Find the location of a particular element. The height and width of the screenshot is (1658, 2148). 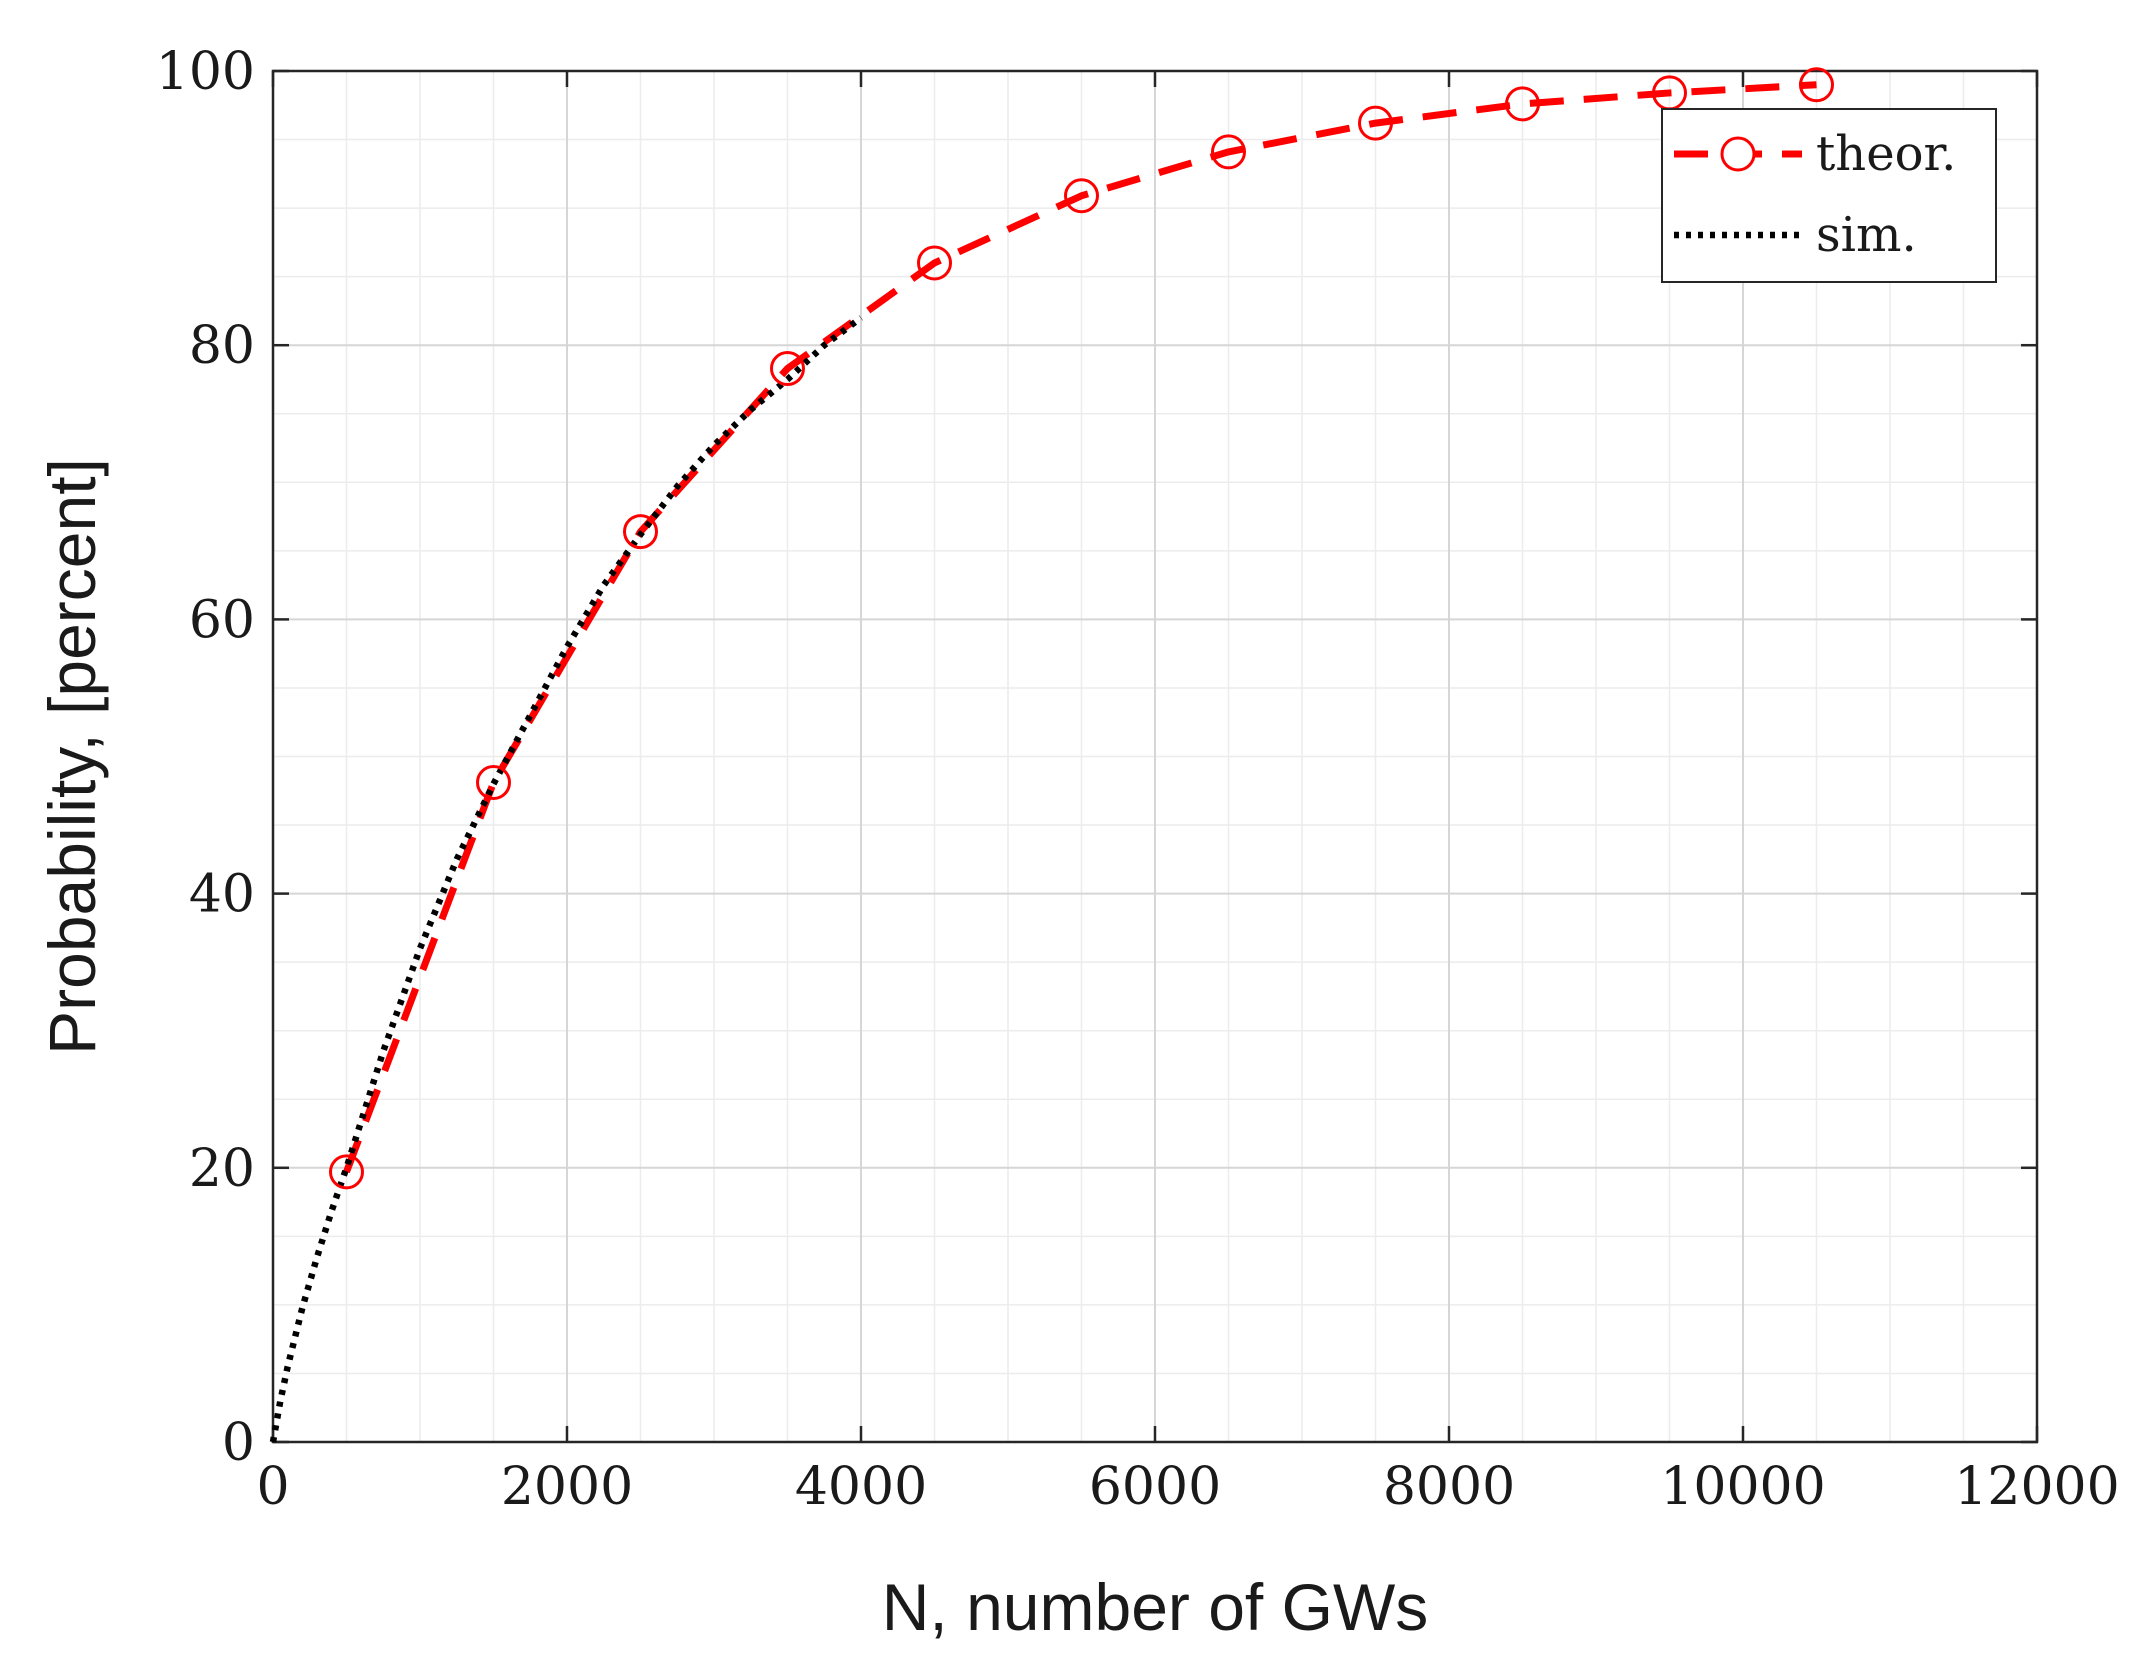

x-tick-label: 0 is located at coordinates (272, 1487).